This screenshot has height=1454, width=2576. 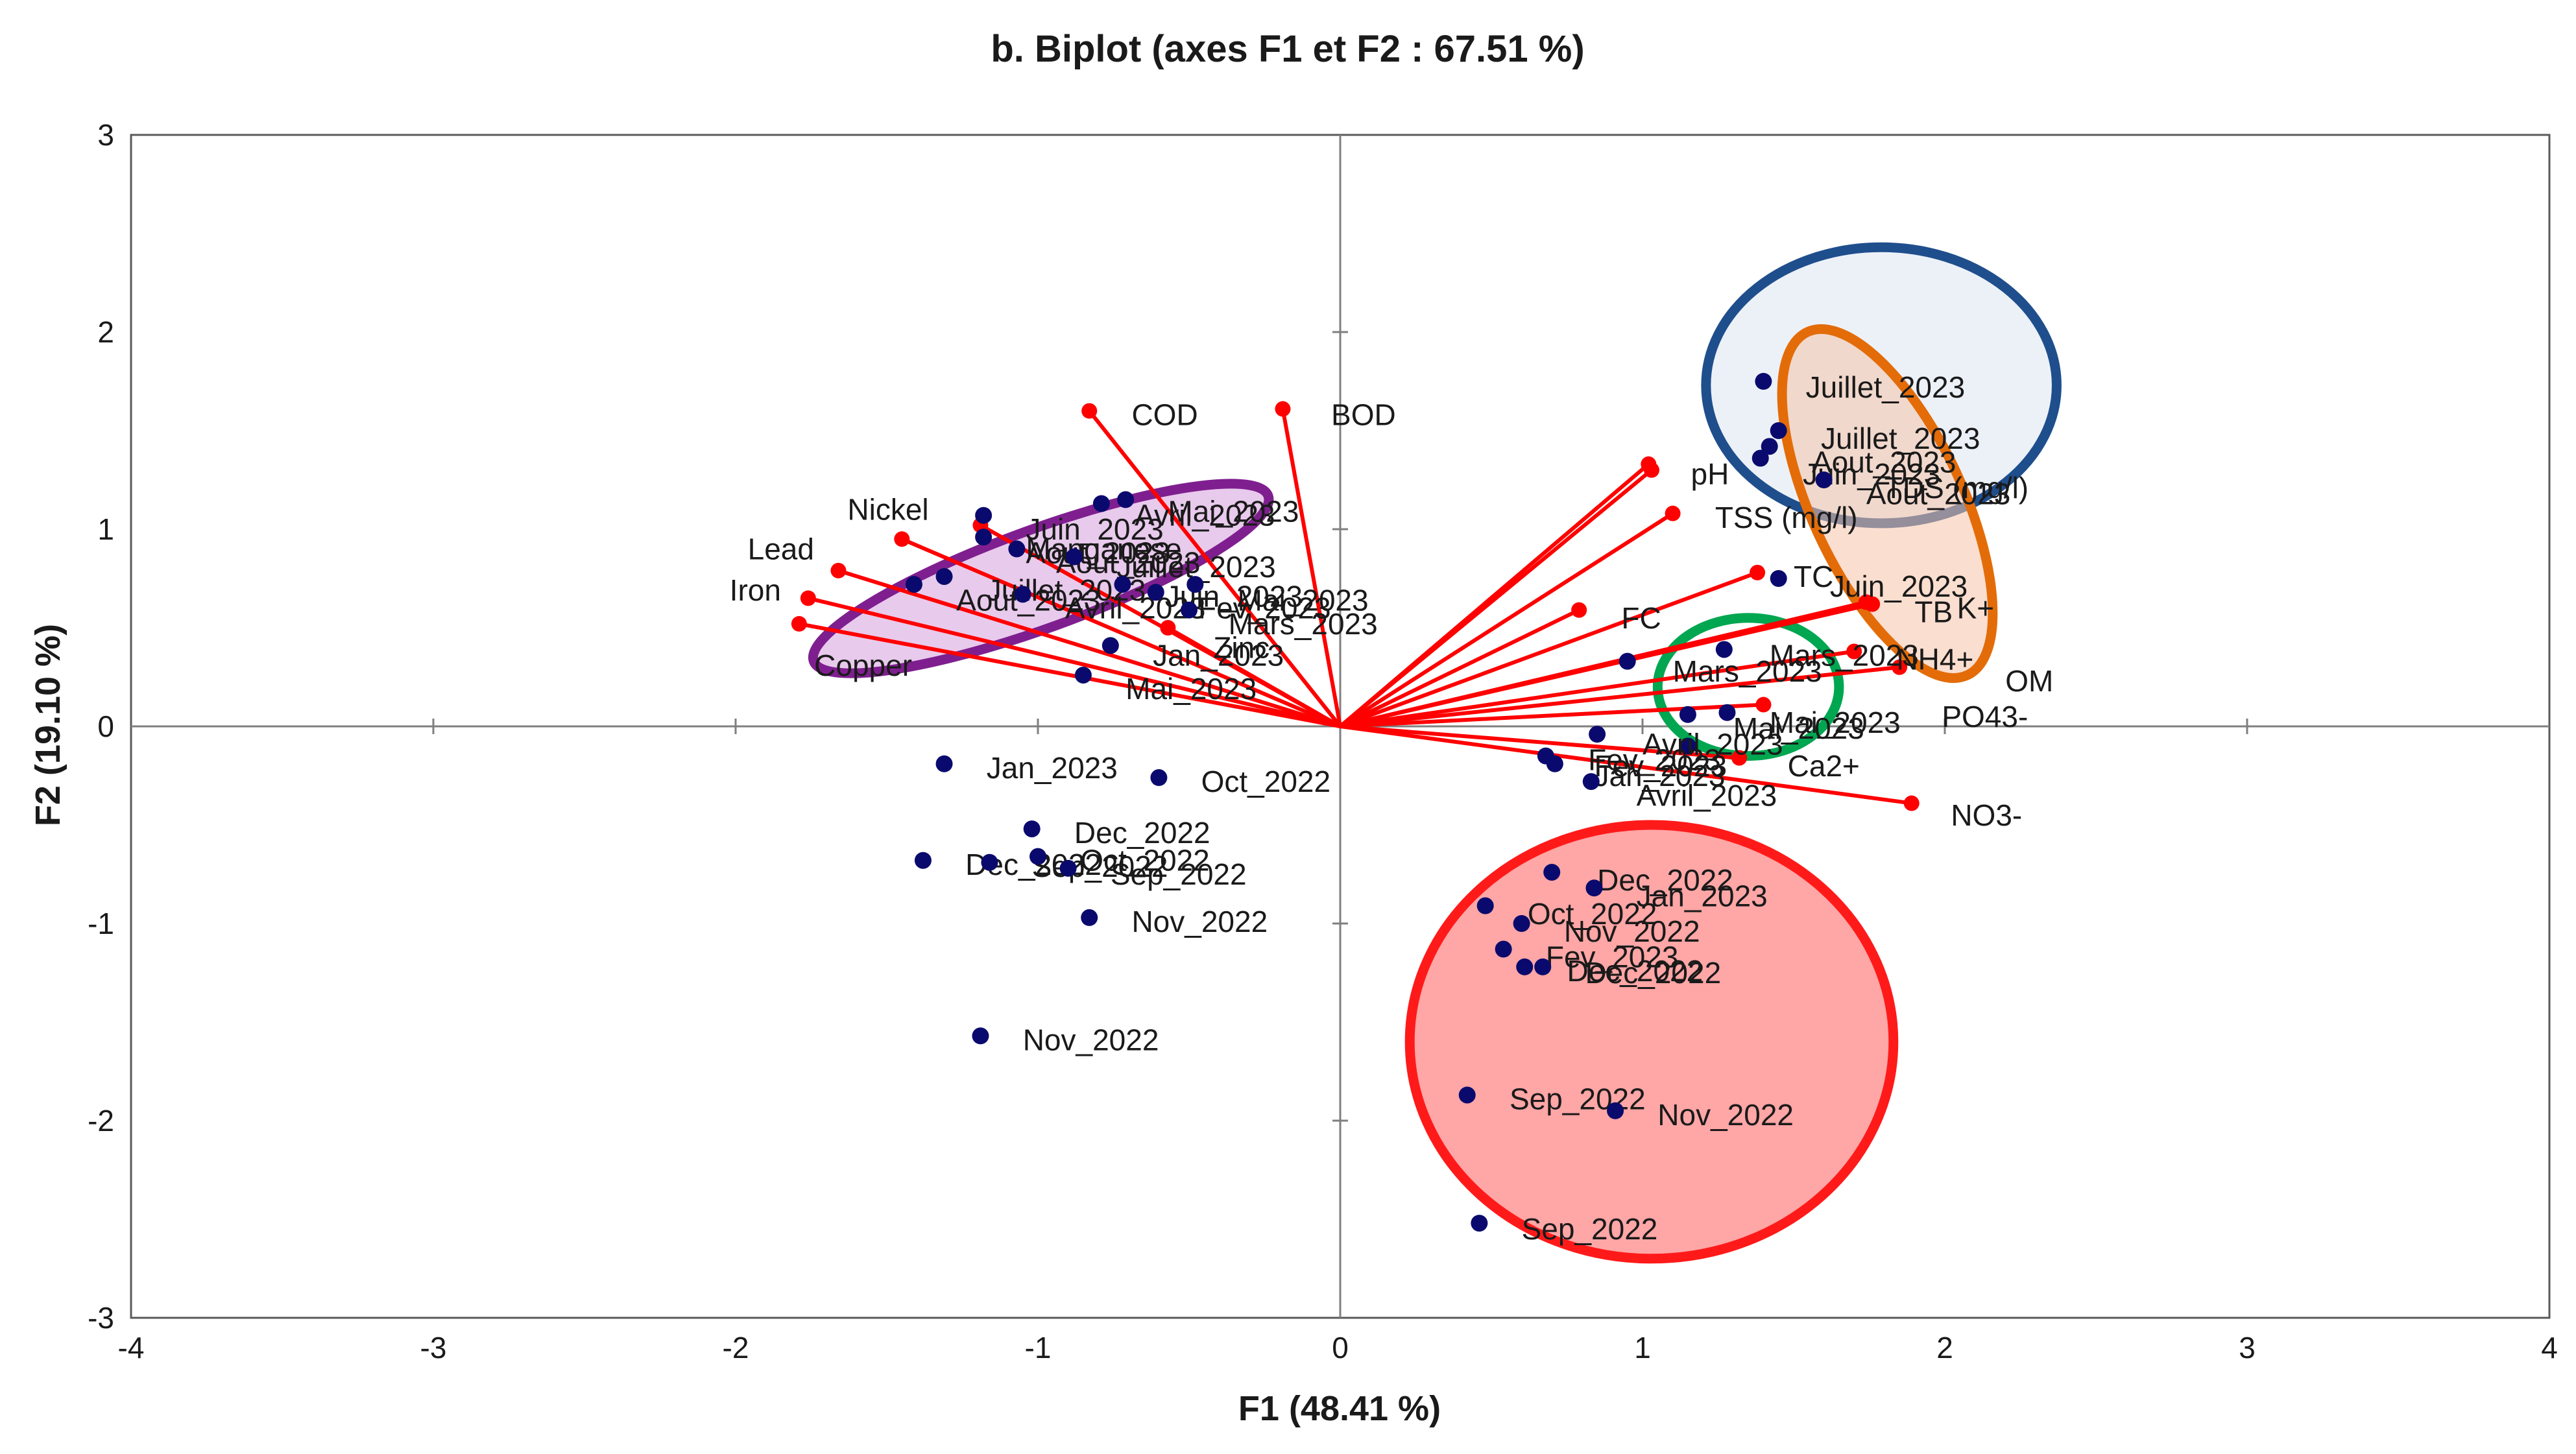 I want to click on y-tick-label: 2, so click(x=105, y=332).